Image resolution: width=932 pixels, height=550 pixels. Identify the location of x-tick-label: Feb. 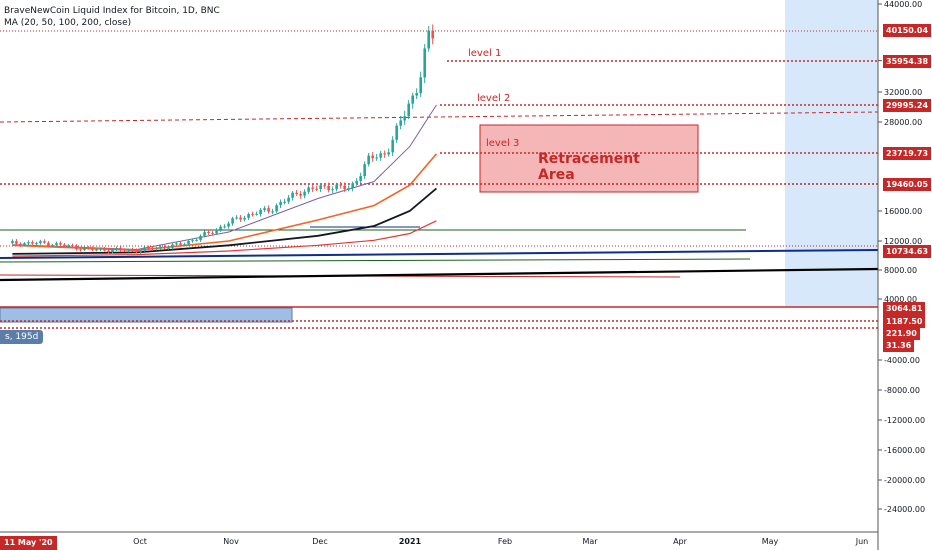
(505, 541).